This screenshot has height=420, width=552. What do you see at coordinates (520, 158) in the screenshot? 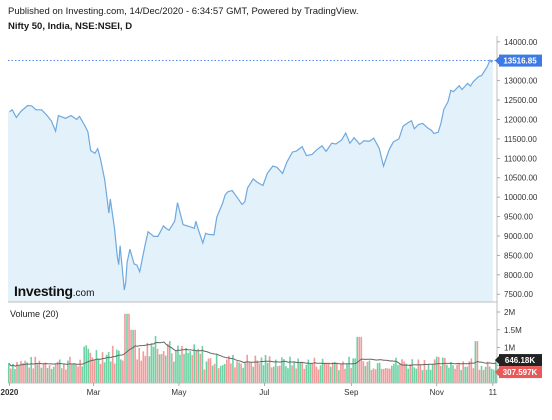
I see `price-y-tick-label: 11000.00` at bounding box center [520, 158].